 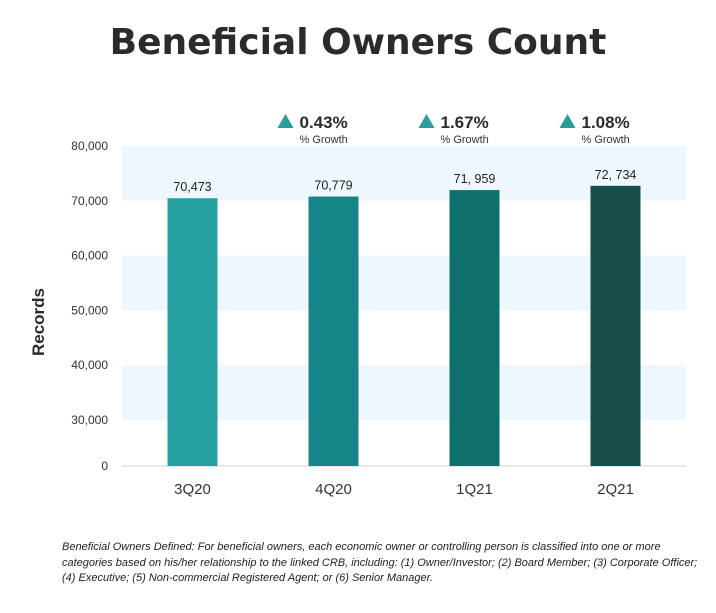 I want to click on growth-value: 0.43%, so click(x=324, y=122).